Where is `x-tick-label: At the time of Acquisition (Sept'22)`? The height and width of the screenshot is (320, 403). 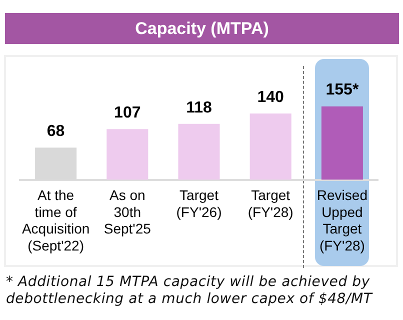
x-tick-label: At the time of Acquisition (Sept'22) is located at coordinates (56, 220).